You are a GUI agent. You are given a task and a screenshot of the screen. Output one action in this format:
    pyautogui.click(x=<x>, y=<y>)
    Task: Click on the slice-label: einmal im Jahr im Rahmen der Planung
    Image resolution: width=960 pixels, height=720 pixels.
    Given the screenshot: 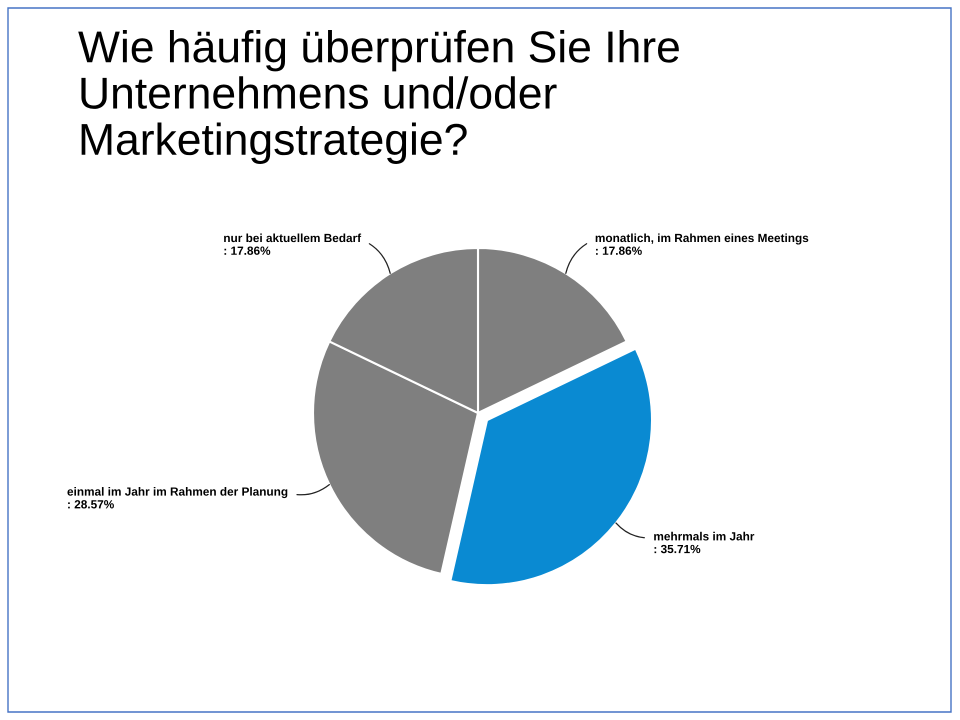 What is the action you would take?
    pyautogui.click(x=177, y=492)
    